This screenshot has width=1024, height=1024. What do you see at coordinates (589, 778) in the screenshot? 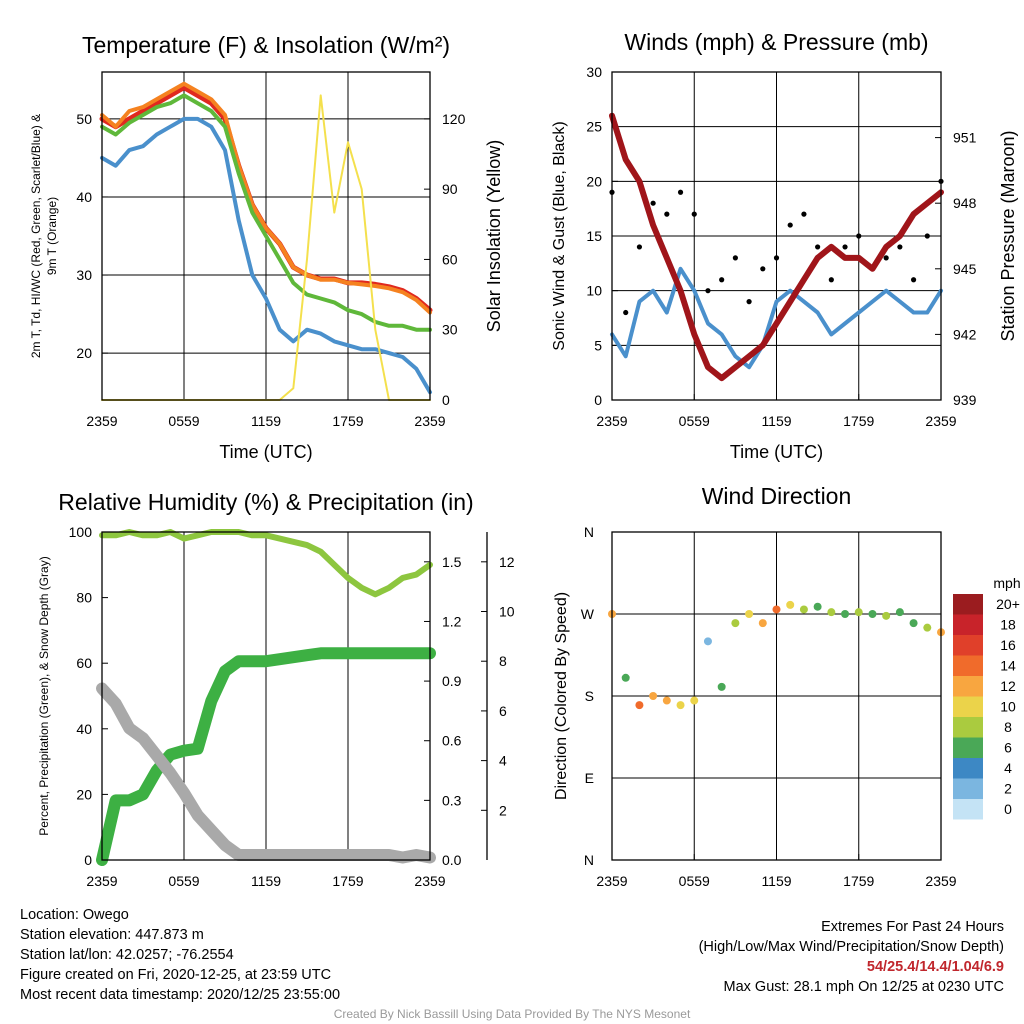
I see `y-left-tick-label: E` at bounding box center [589, 778].